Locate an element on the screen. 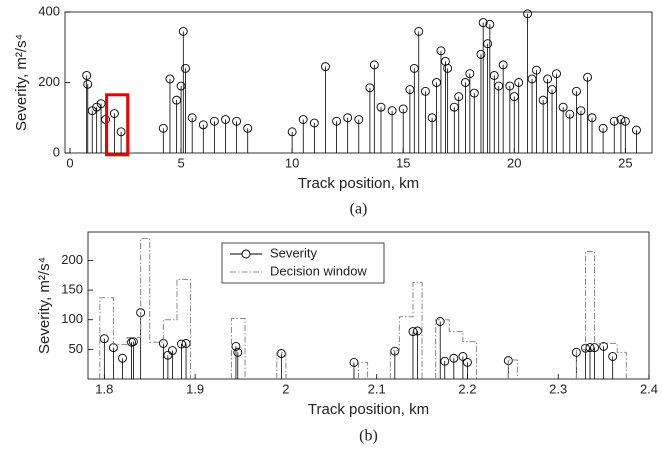 The width and height of the screenshot is (663, 449). x-tick-label: 2.3 is located at coordinates (558, 388).